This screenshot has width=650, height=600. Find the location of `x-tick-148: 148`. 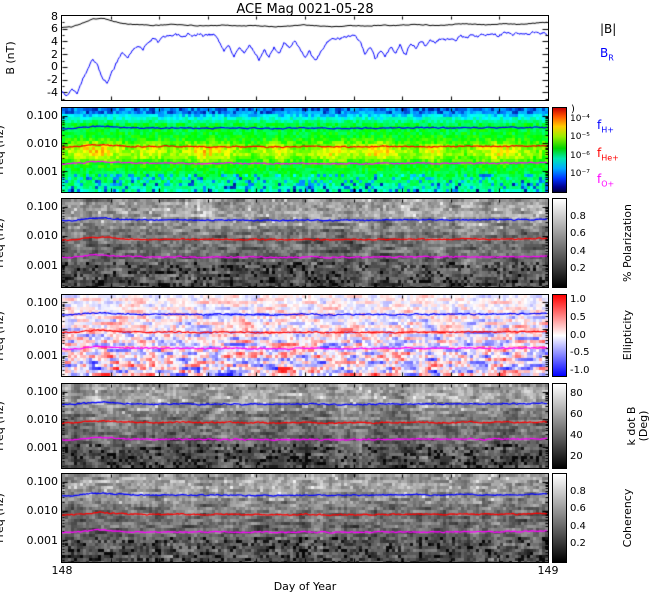

x-tick-148: 148 is located at coordinates (62, 570).